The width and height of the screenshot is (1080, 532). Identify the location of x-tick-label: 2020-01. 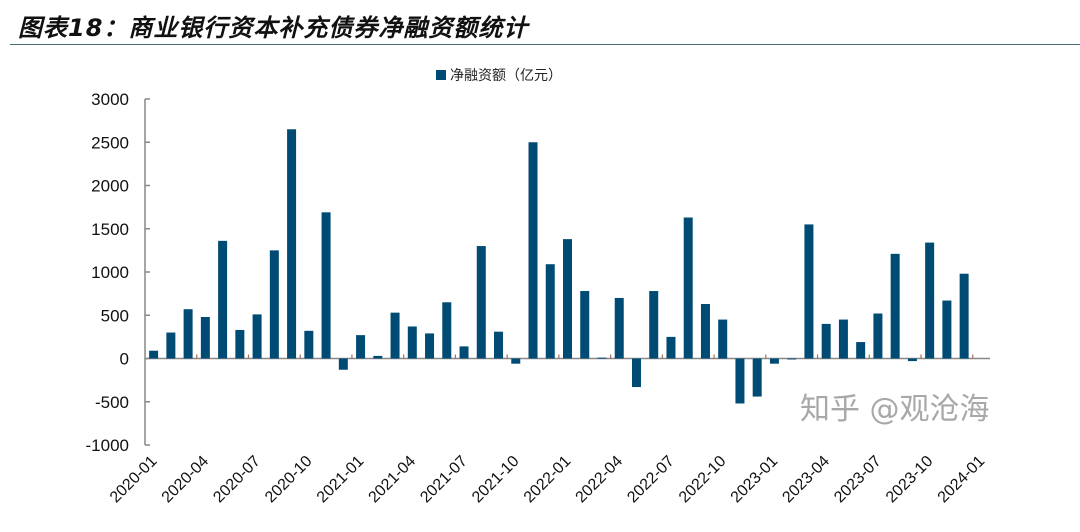
(134, 480).